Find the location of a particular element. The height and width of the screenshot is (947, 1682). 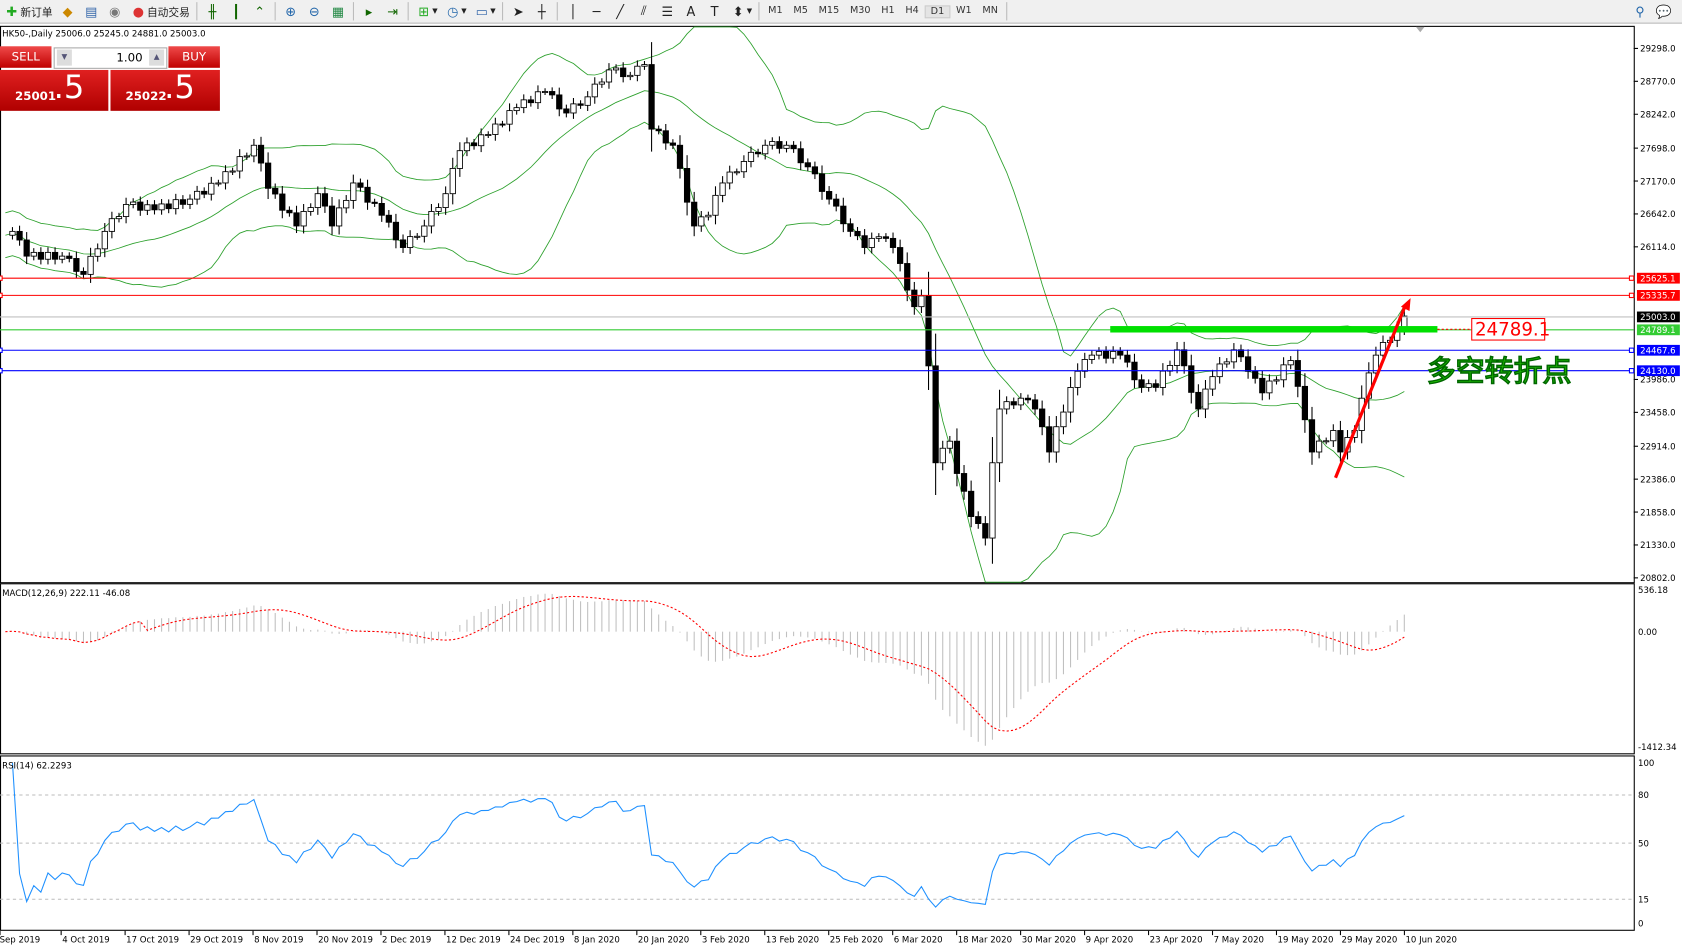

timeframe-mn: MN is located at coordinates (990, 10).